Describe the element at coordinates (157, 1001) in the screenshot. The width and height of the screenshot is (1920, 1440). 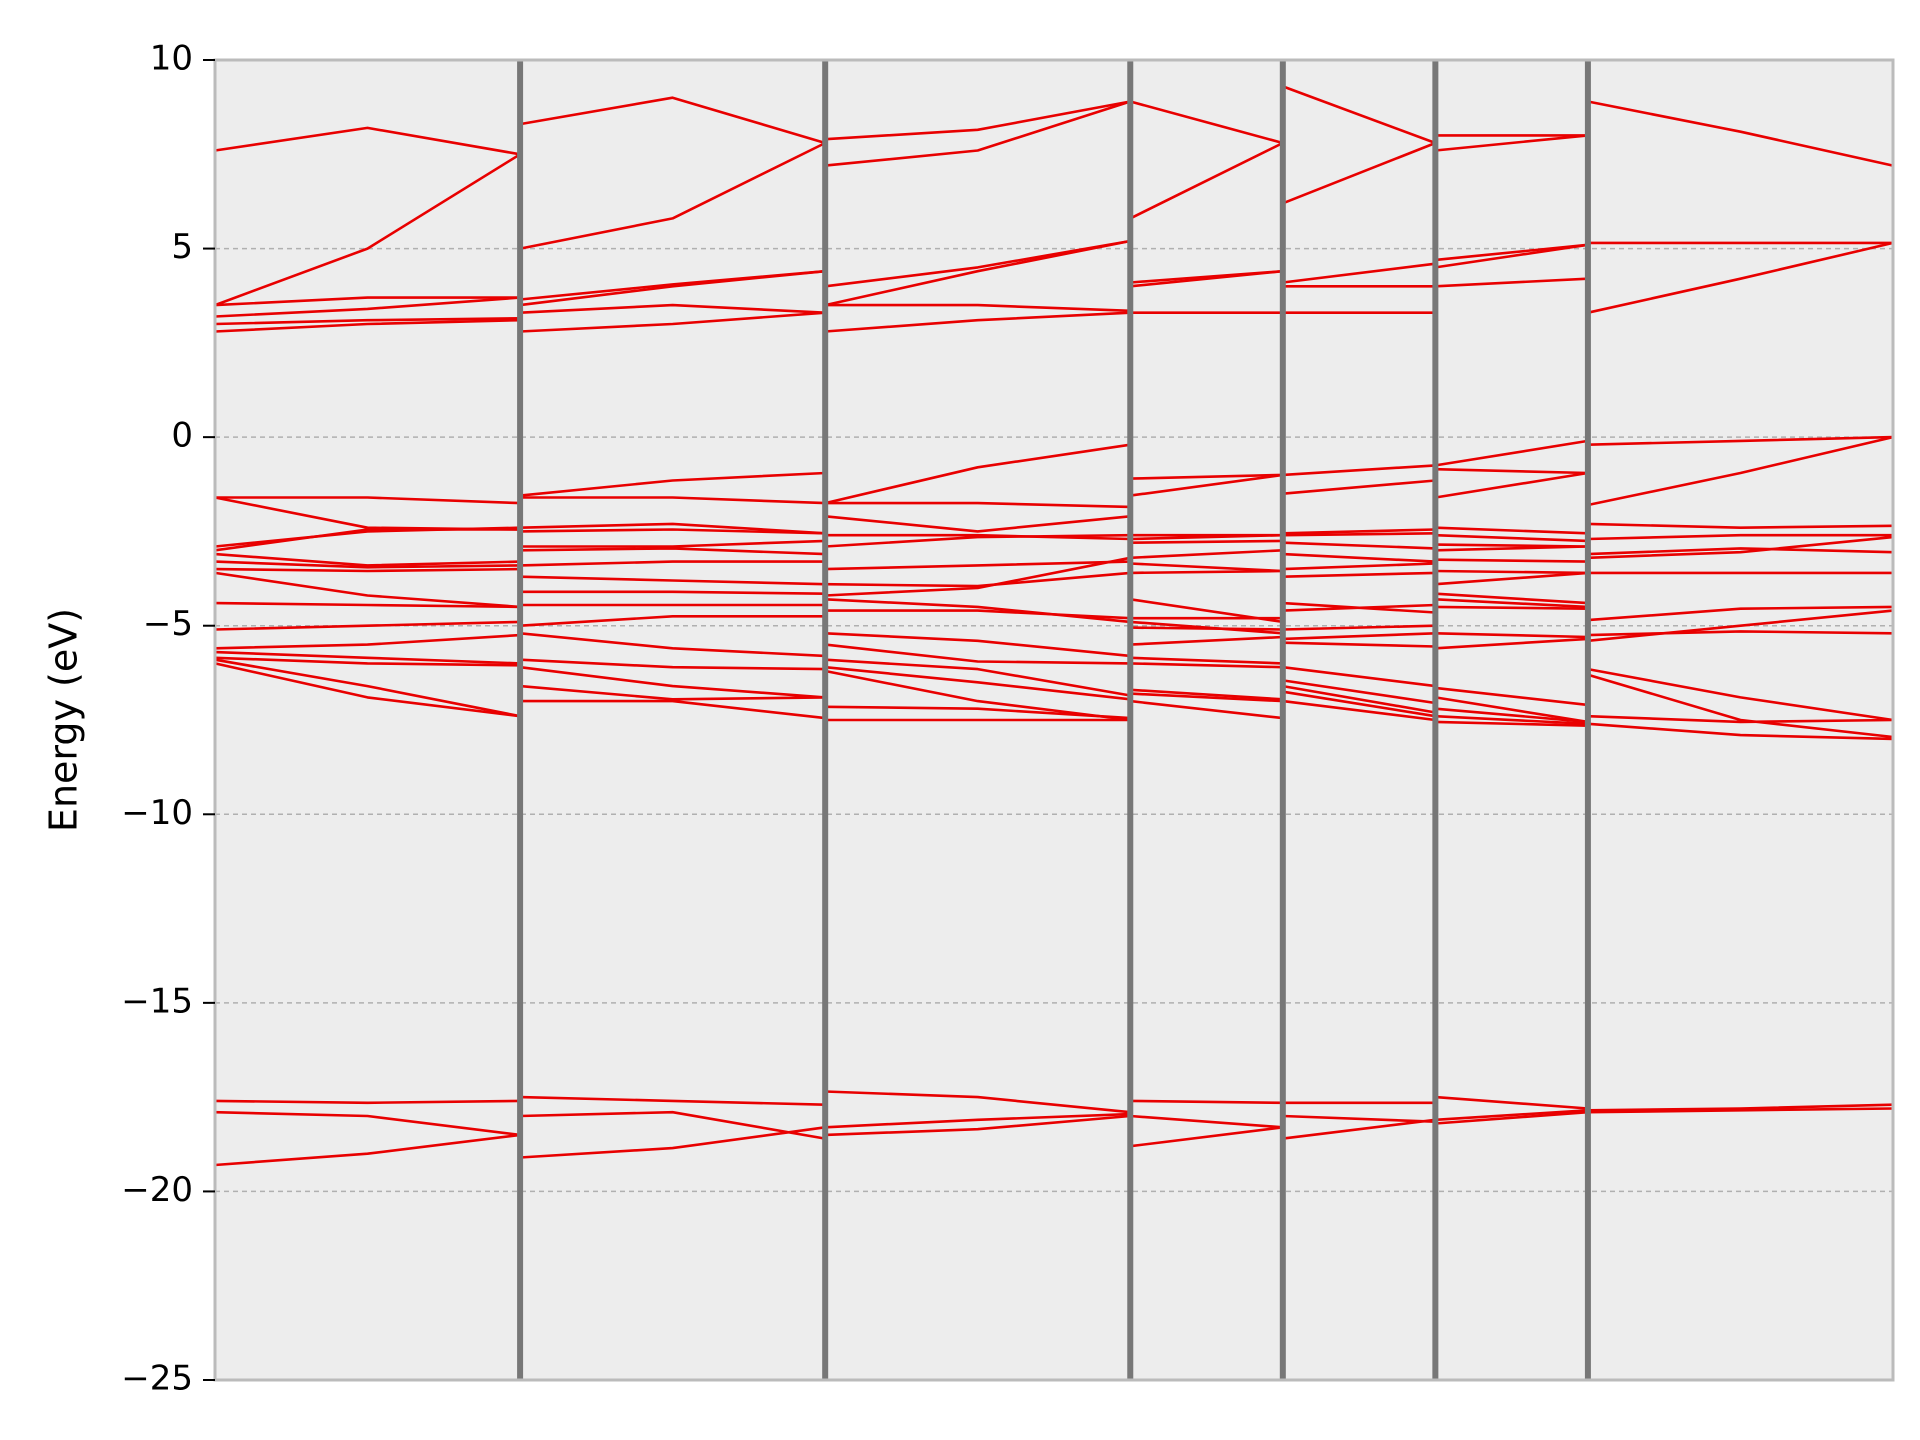
I see `y-tick-label: −15` at that location.